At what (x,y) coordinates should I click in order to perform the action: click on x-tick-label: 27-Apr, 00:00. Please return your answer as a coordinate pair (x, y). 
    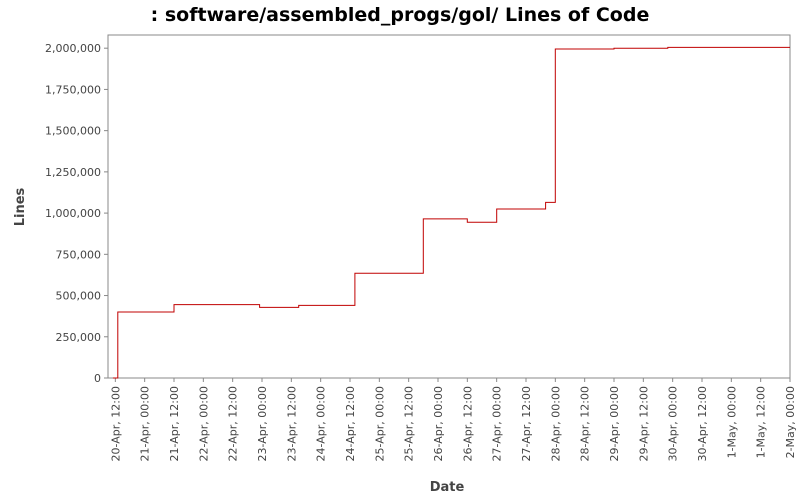
    Looking at the image, I should click on (497, 423).